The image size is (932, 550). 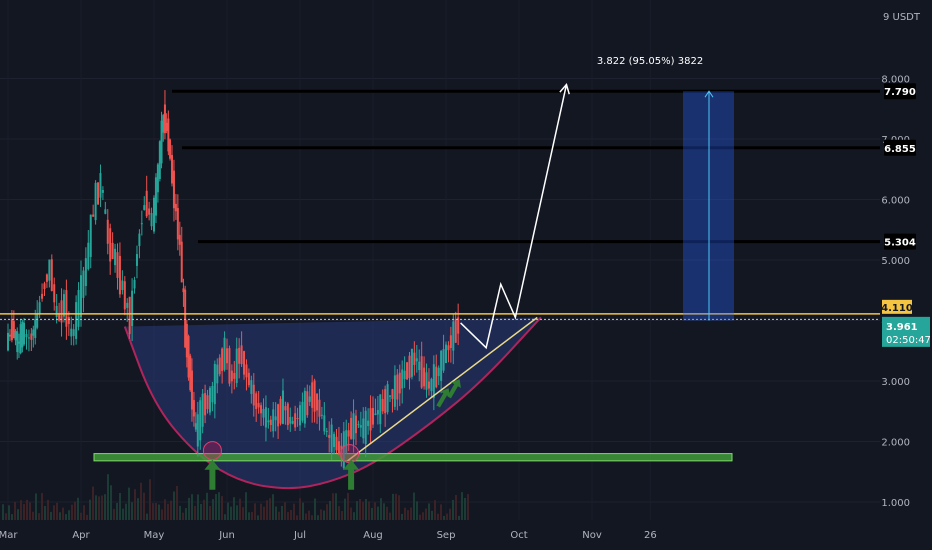 I want to click on x-tick-label: May, so click(x=154, y=535).